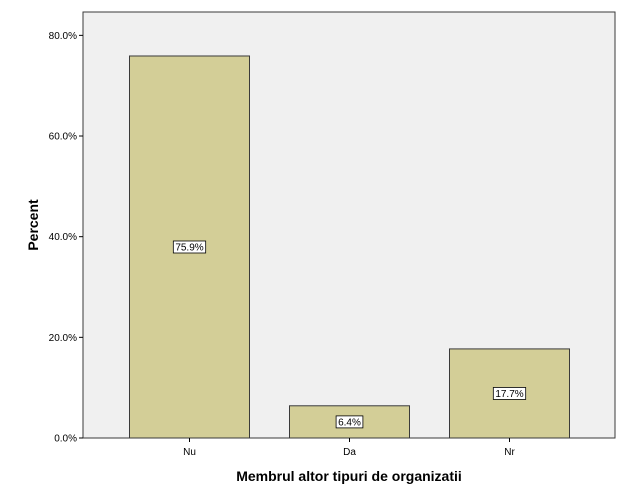 The image size is (629, 504). Describe the element at coordinates (63, 36) in the screenshot. I see `y-tick-label: 80.0%` at that location.